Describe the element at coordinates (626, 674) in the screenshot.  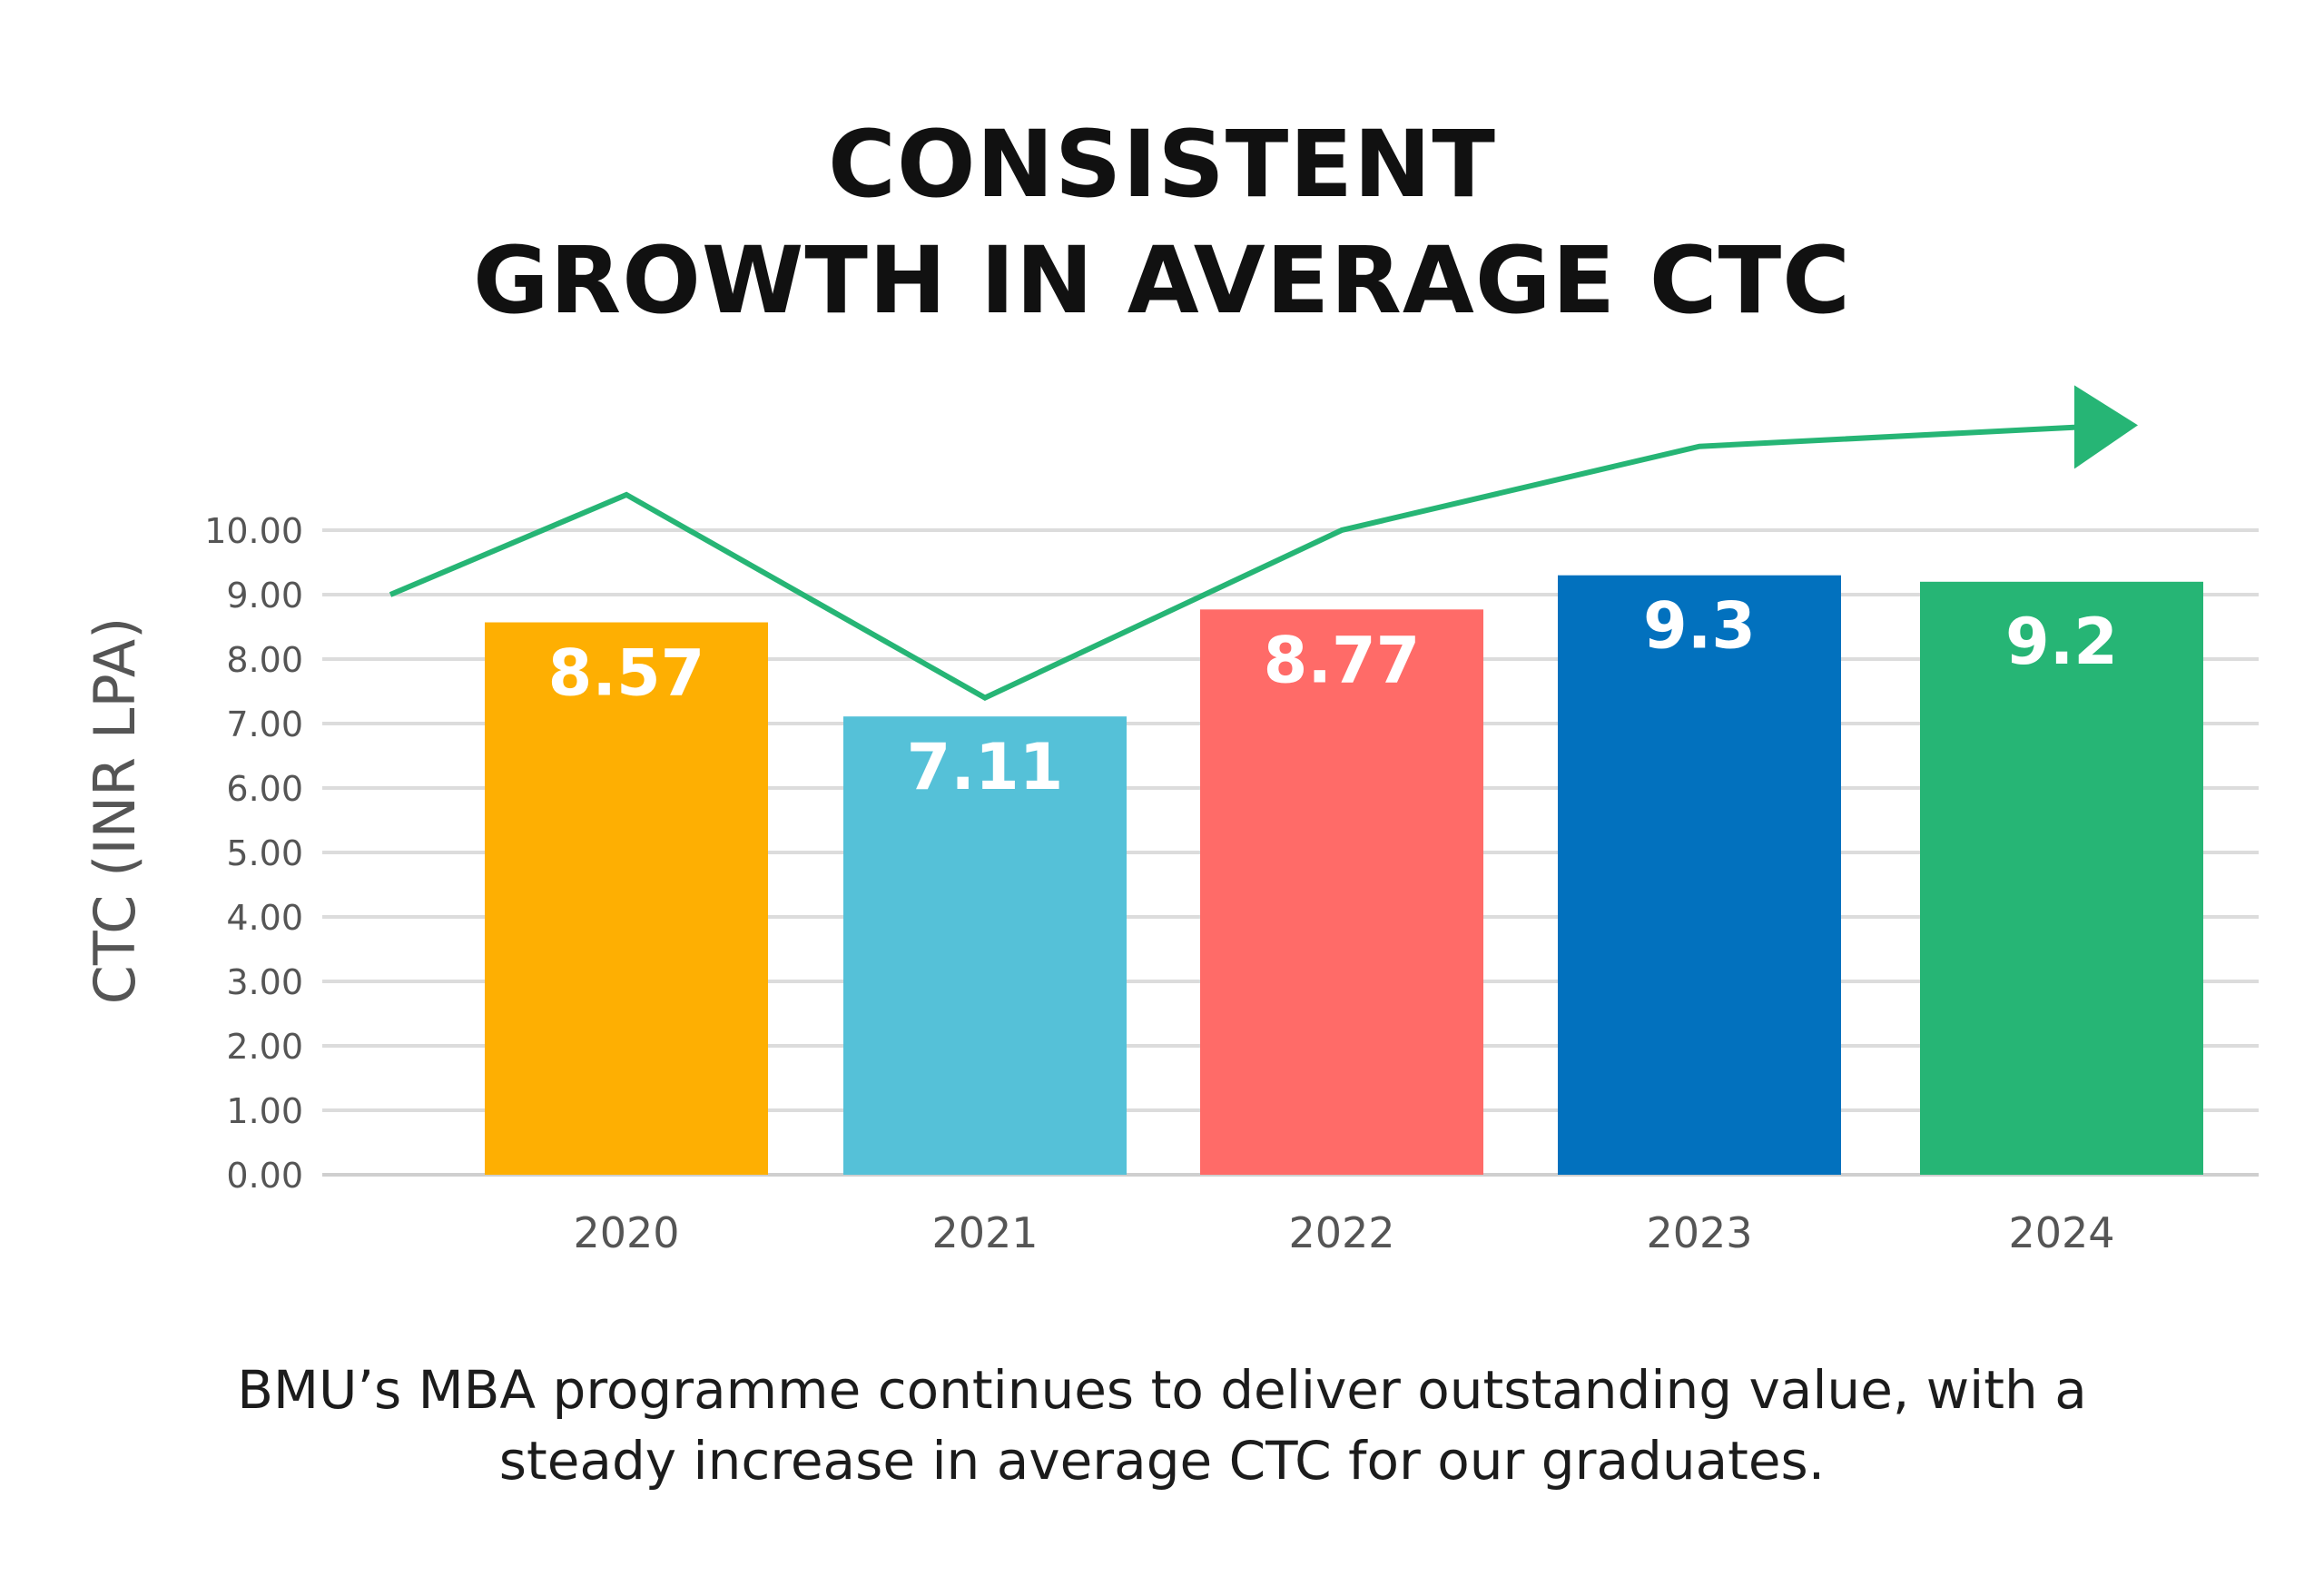
I see `bar-value-label: 8.57` at that location.